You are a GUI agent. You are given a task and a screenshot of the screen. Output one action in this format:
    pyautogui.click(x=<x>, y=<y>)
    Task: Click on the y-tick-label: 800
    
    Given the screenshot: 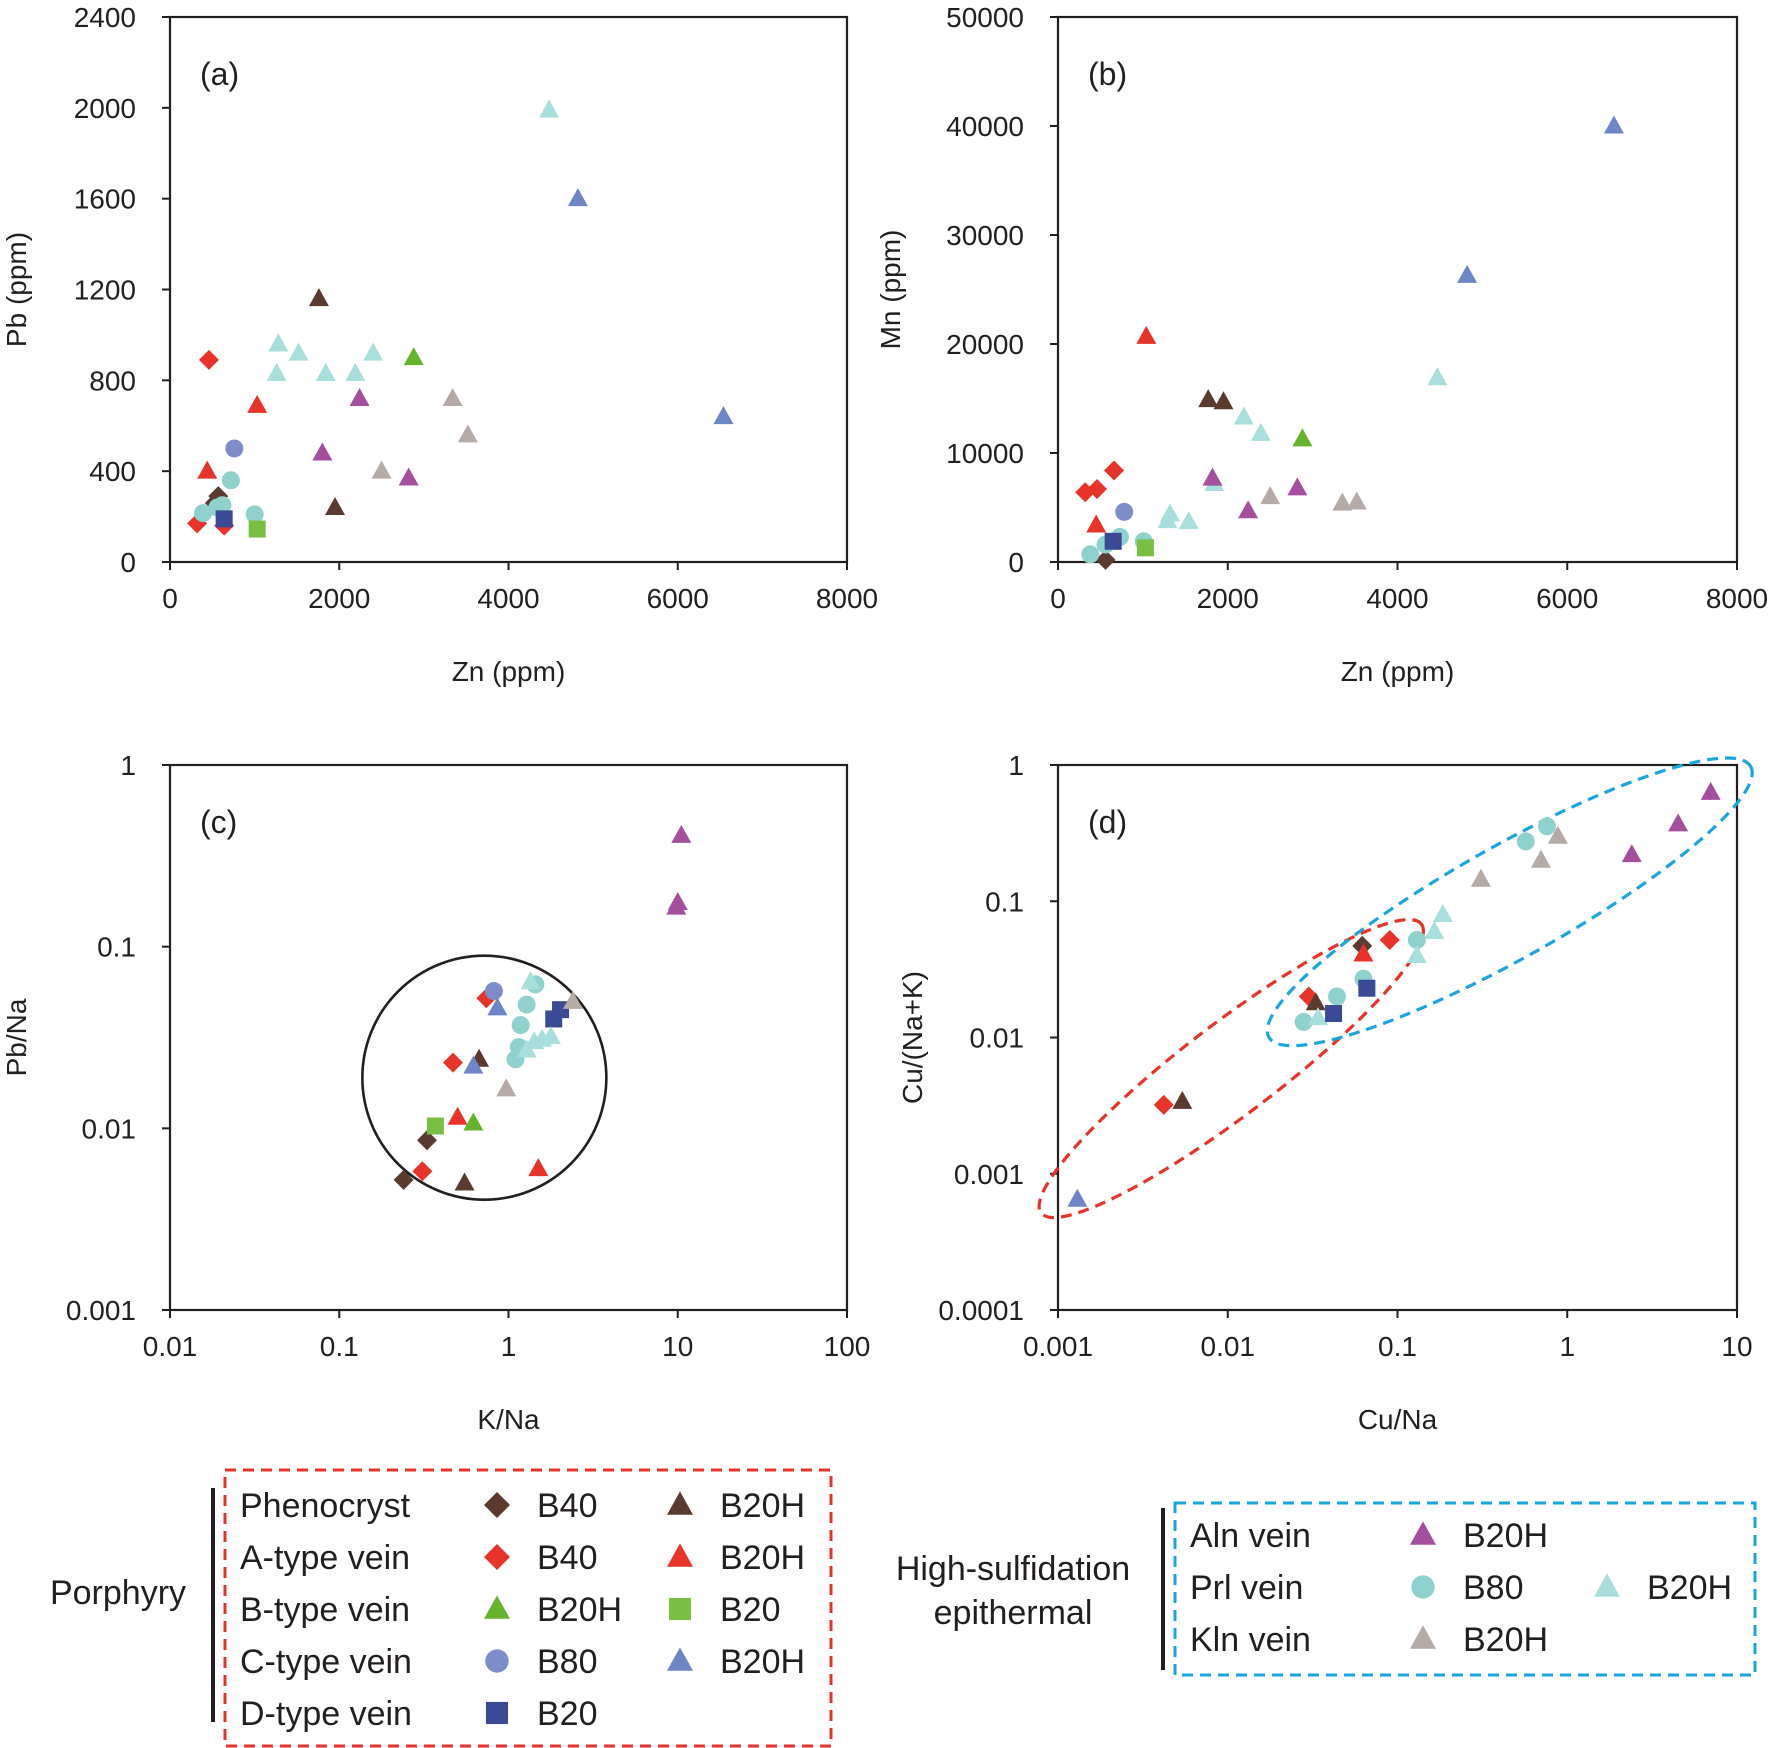 What is the action you would take?
    pyautogui.click(x=112, y=380)
    